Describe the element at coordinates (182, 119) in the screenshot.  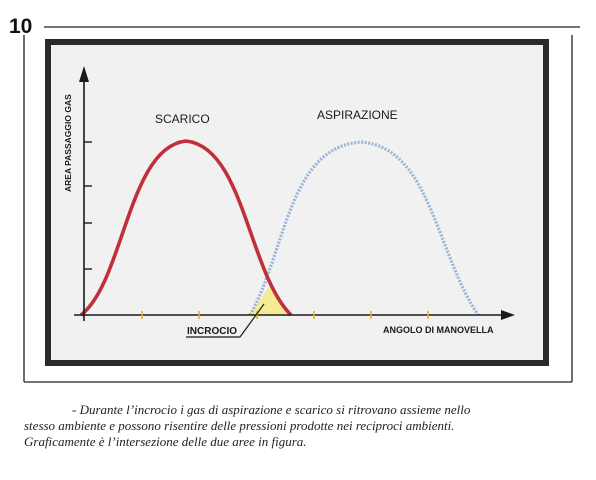
I see `scarico-label: SCARICO` at that location.